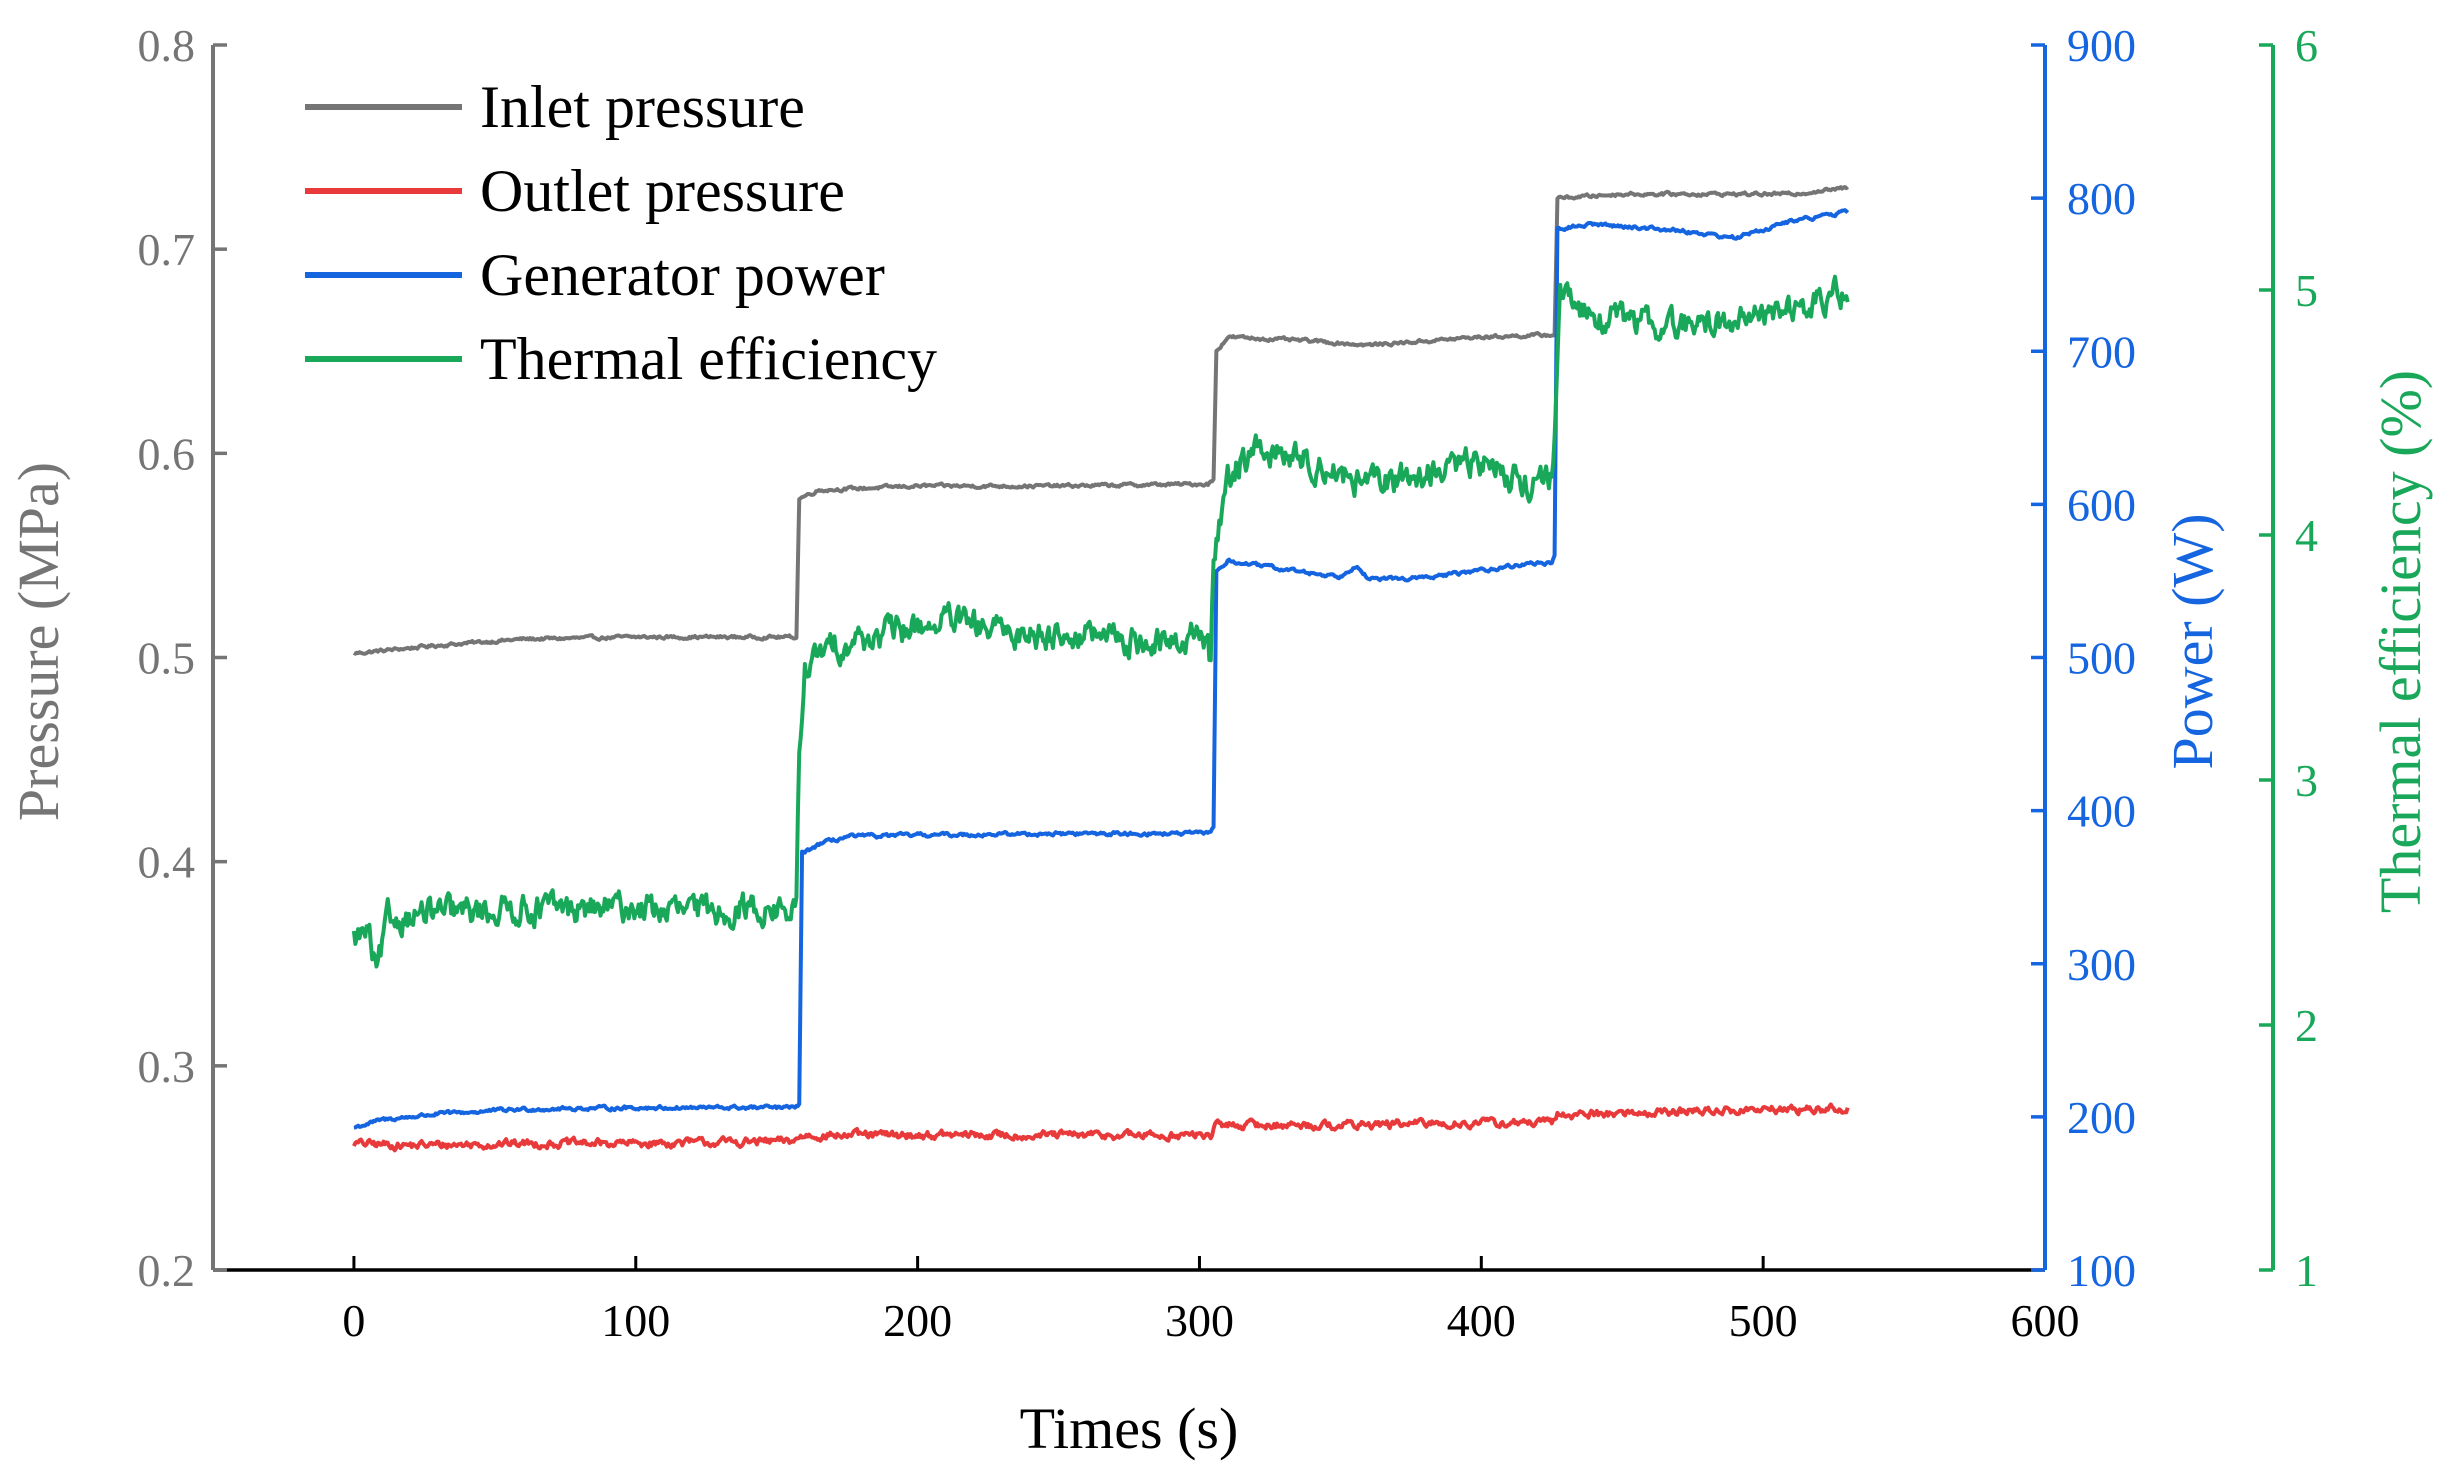  Describe the element at coordinates (167, 1066) in the screenshot. I see `pressure-tick-label: 0.3` at that location.